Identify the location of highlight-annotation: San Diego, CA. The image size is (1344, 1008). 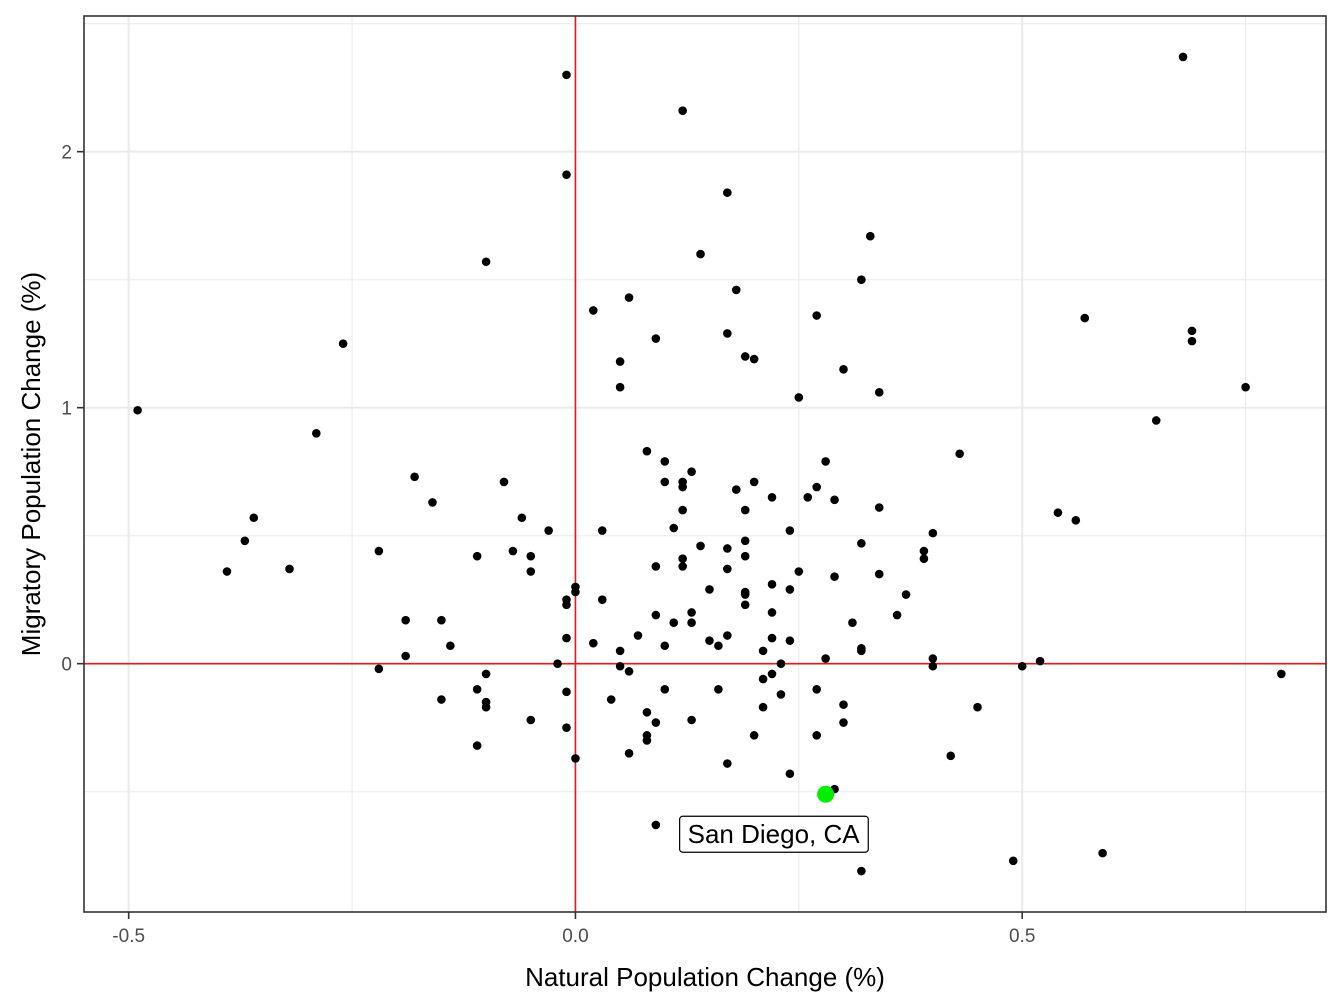
(774, 819).